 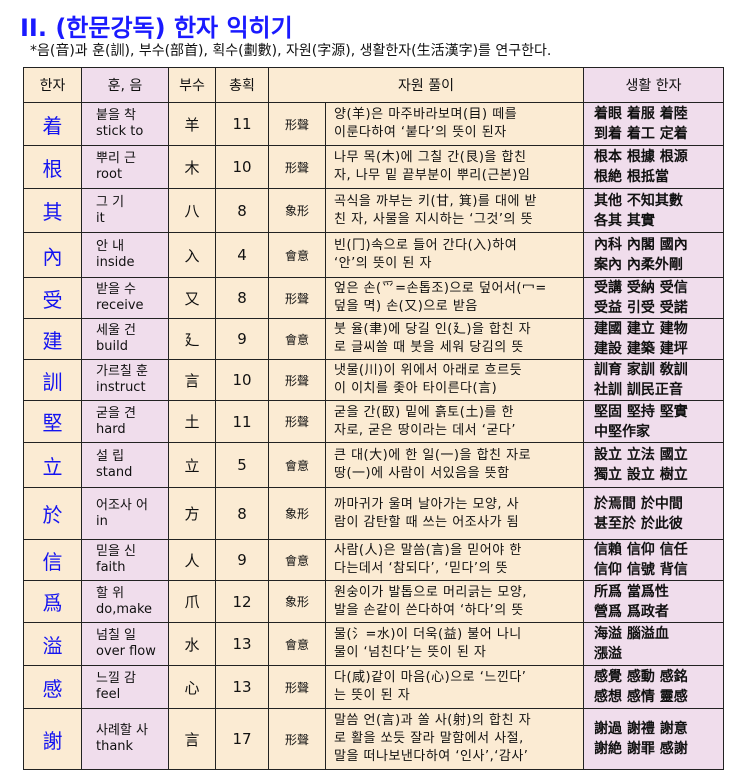 I want to click on hanja-char: 溢, so click(x=52, y=645).